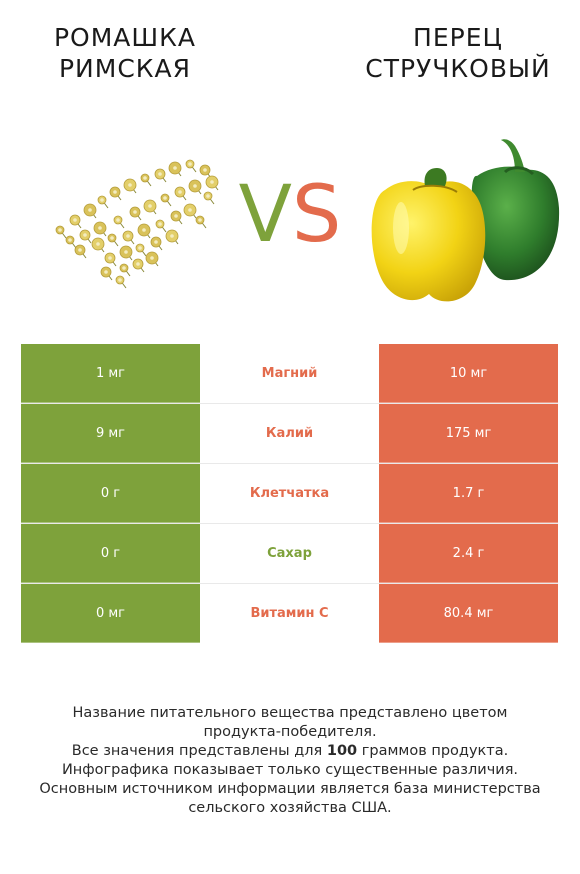 This screenshot has width=580, height=874. I want to click on table-row: 0 г Сахар 2.4 г, so click(289, 554).